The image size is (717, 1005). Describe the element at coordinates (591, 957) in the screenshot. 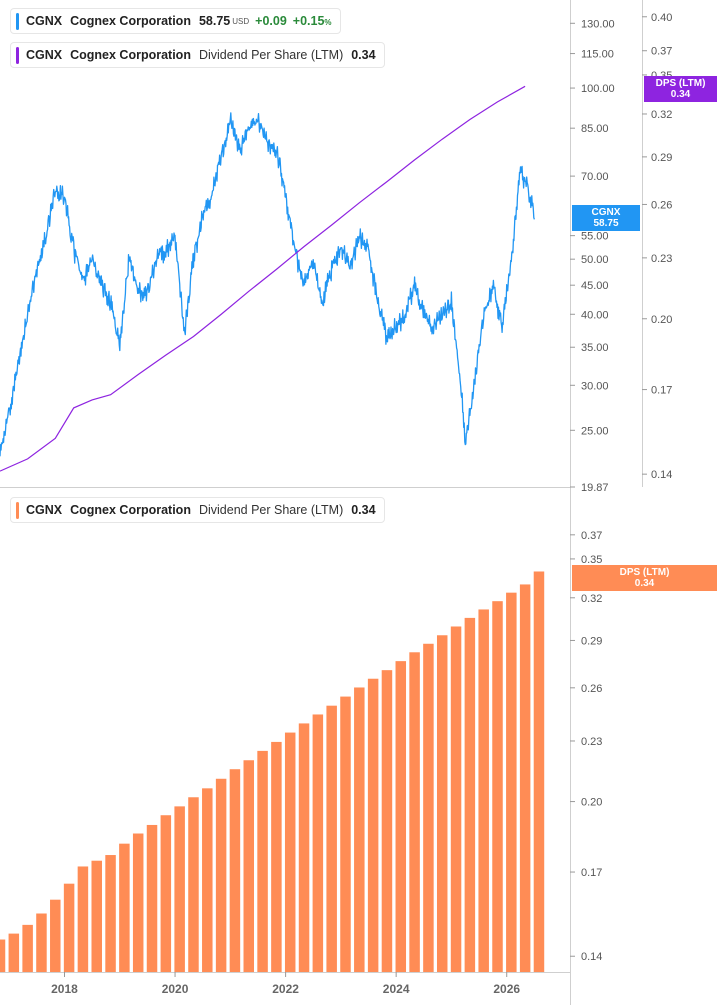

I see `bar-tick-label: 0.14` at that location.